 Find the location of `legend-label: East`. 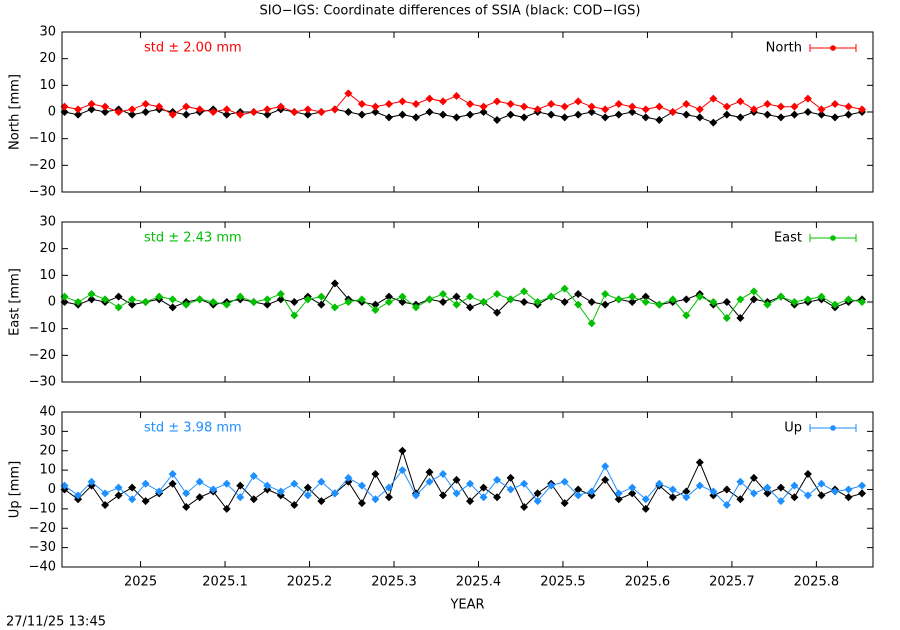

legend-label: East is located at coordinates (788, 238).